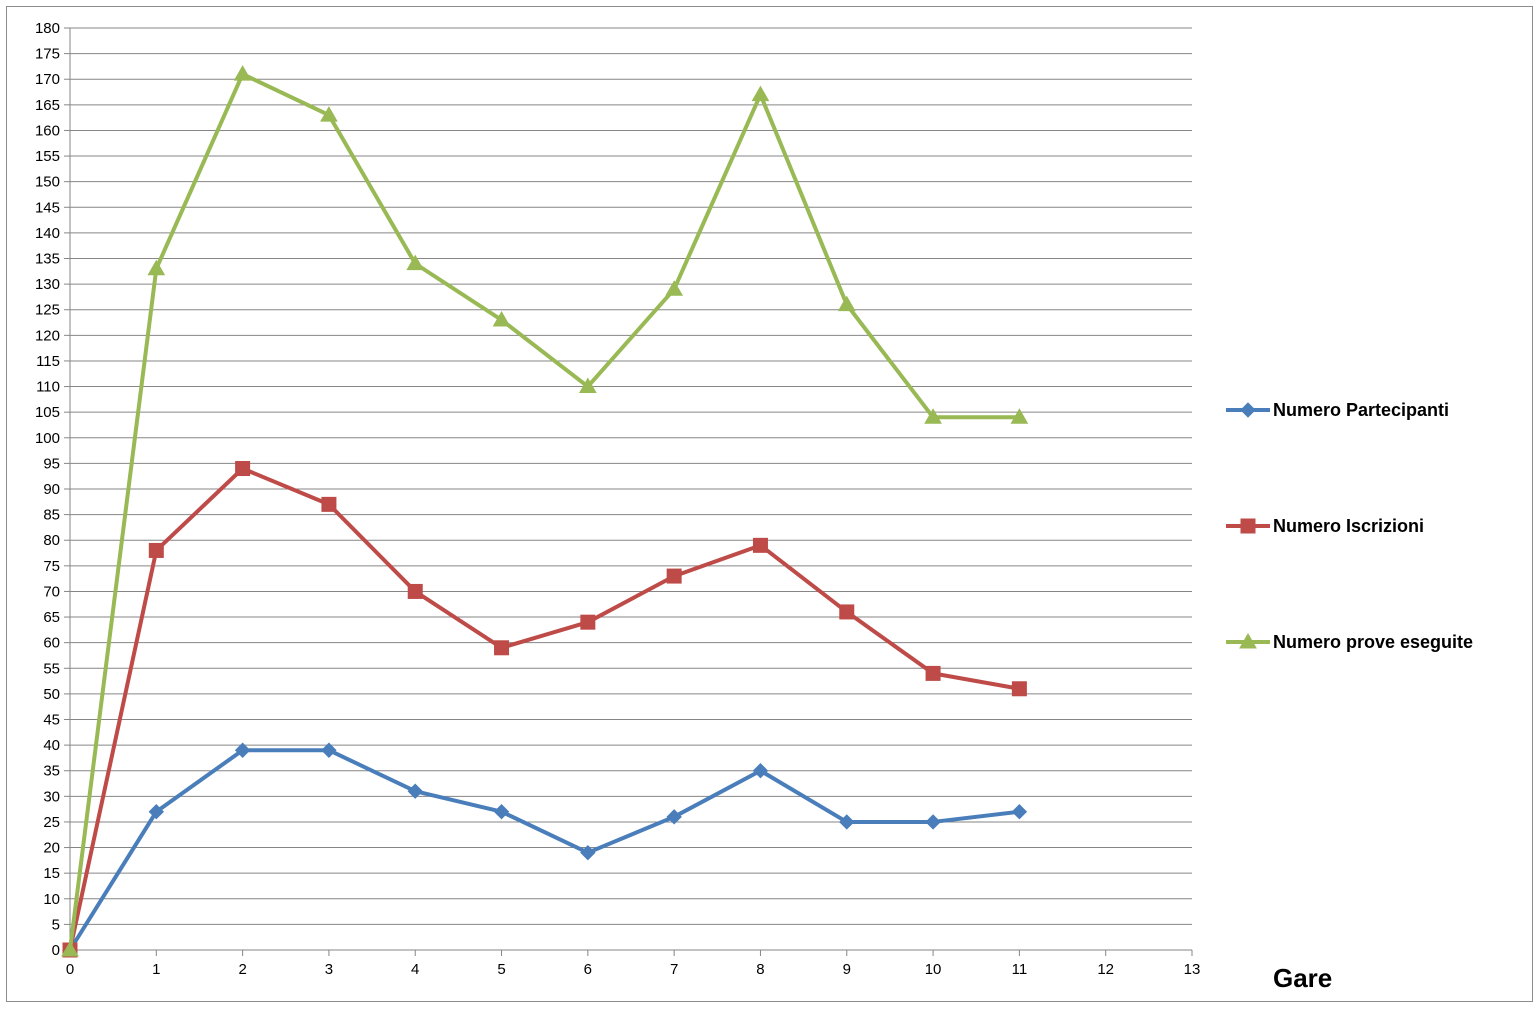  What do you see at coordinates (47, 438) in the screenshot?
I see `y-tick-label: 100` at bounding box center [47, 438].